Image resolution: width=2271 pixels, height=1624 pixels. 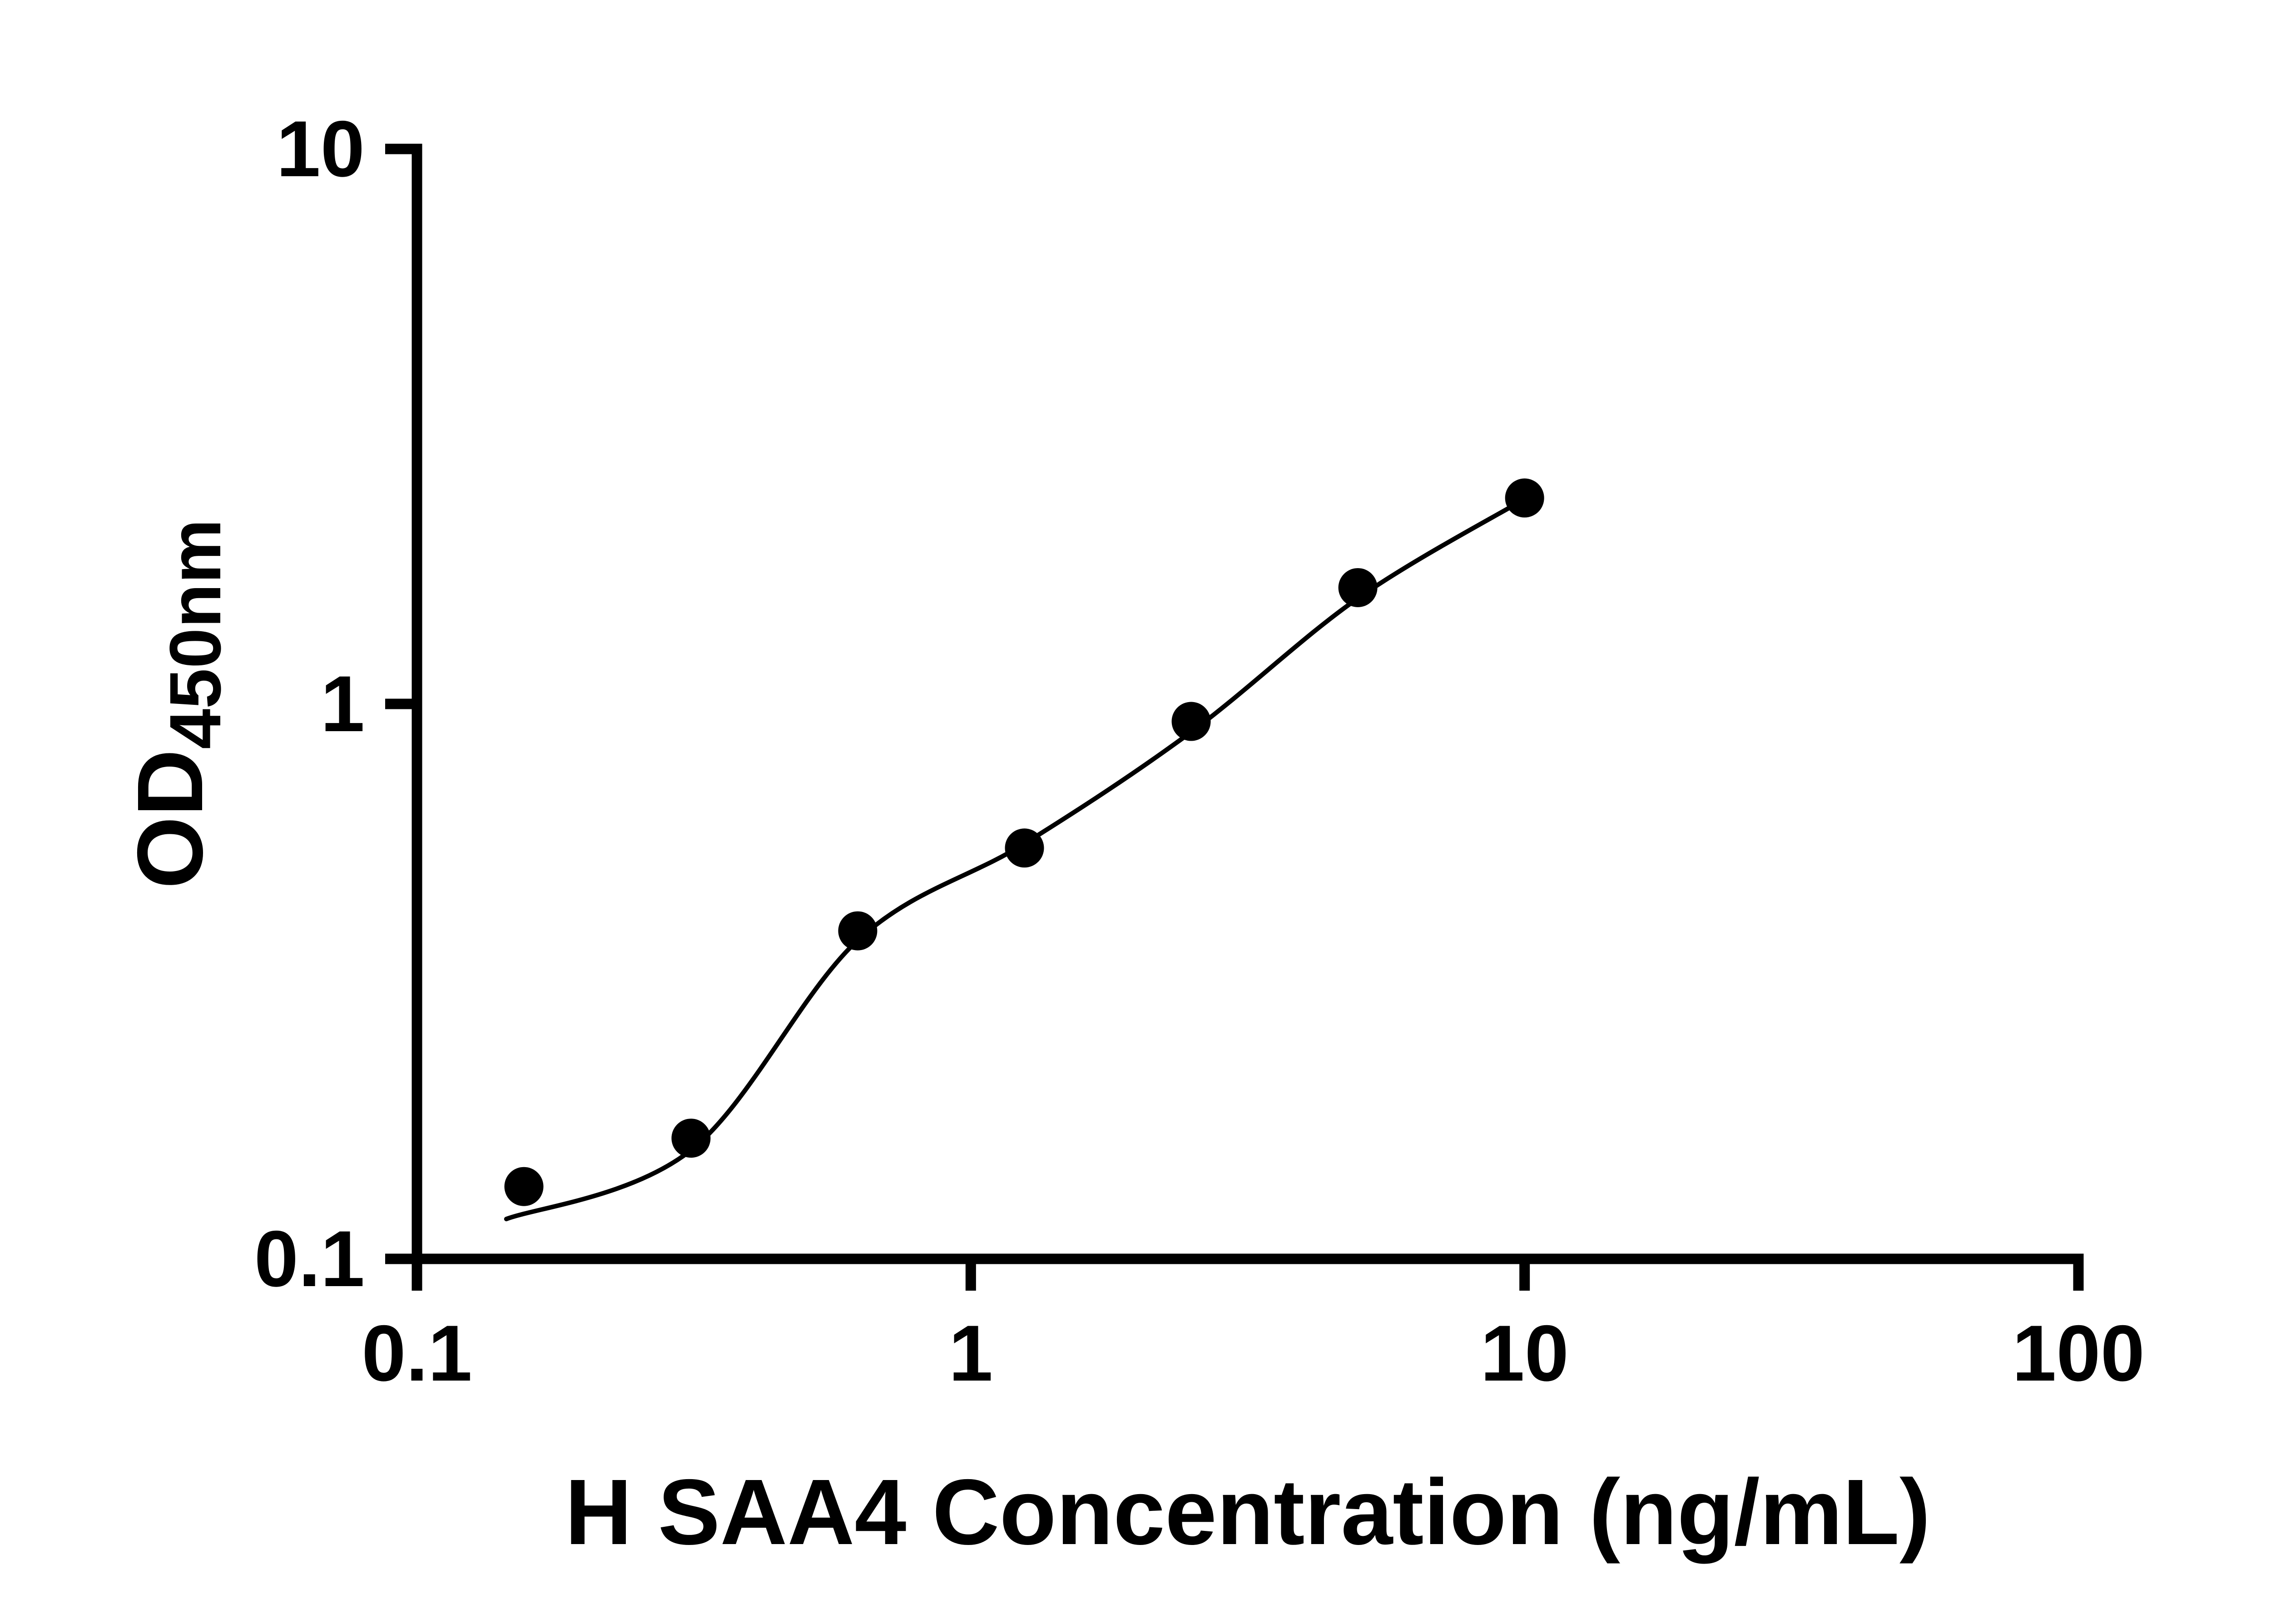 What do you see at coordinates (195, 634) in the screenshot?
I see `y-axis-title-subscript: 450nm` at bounding box center [195, 634].